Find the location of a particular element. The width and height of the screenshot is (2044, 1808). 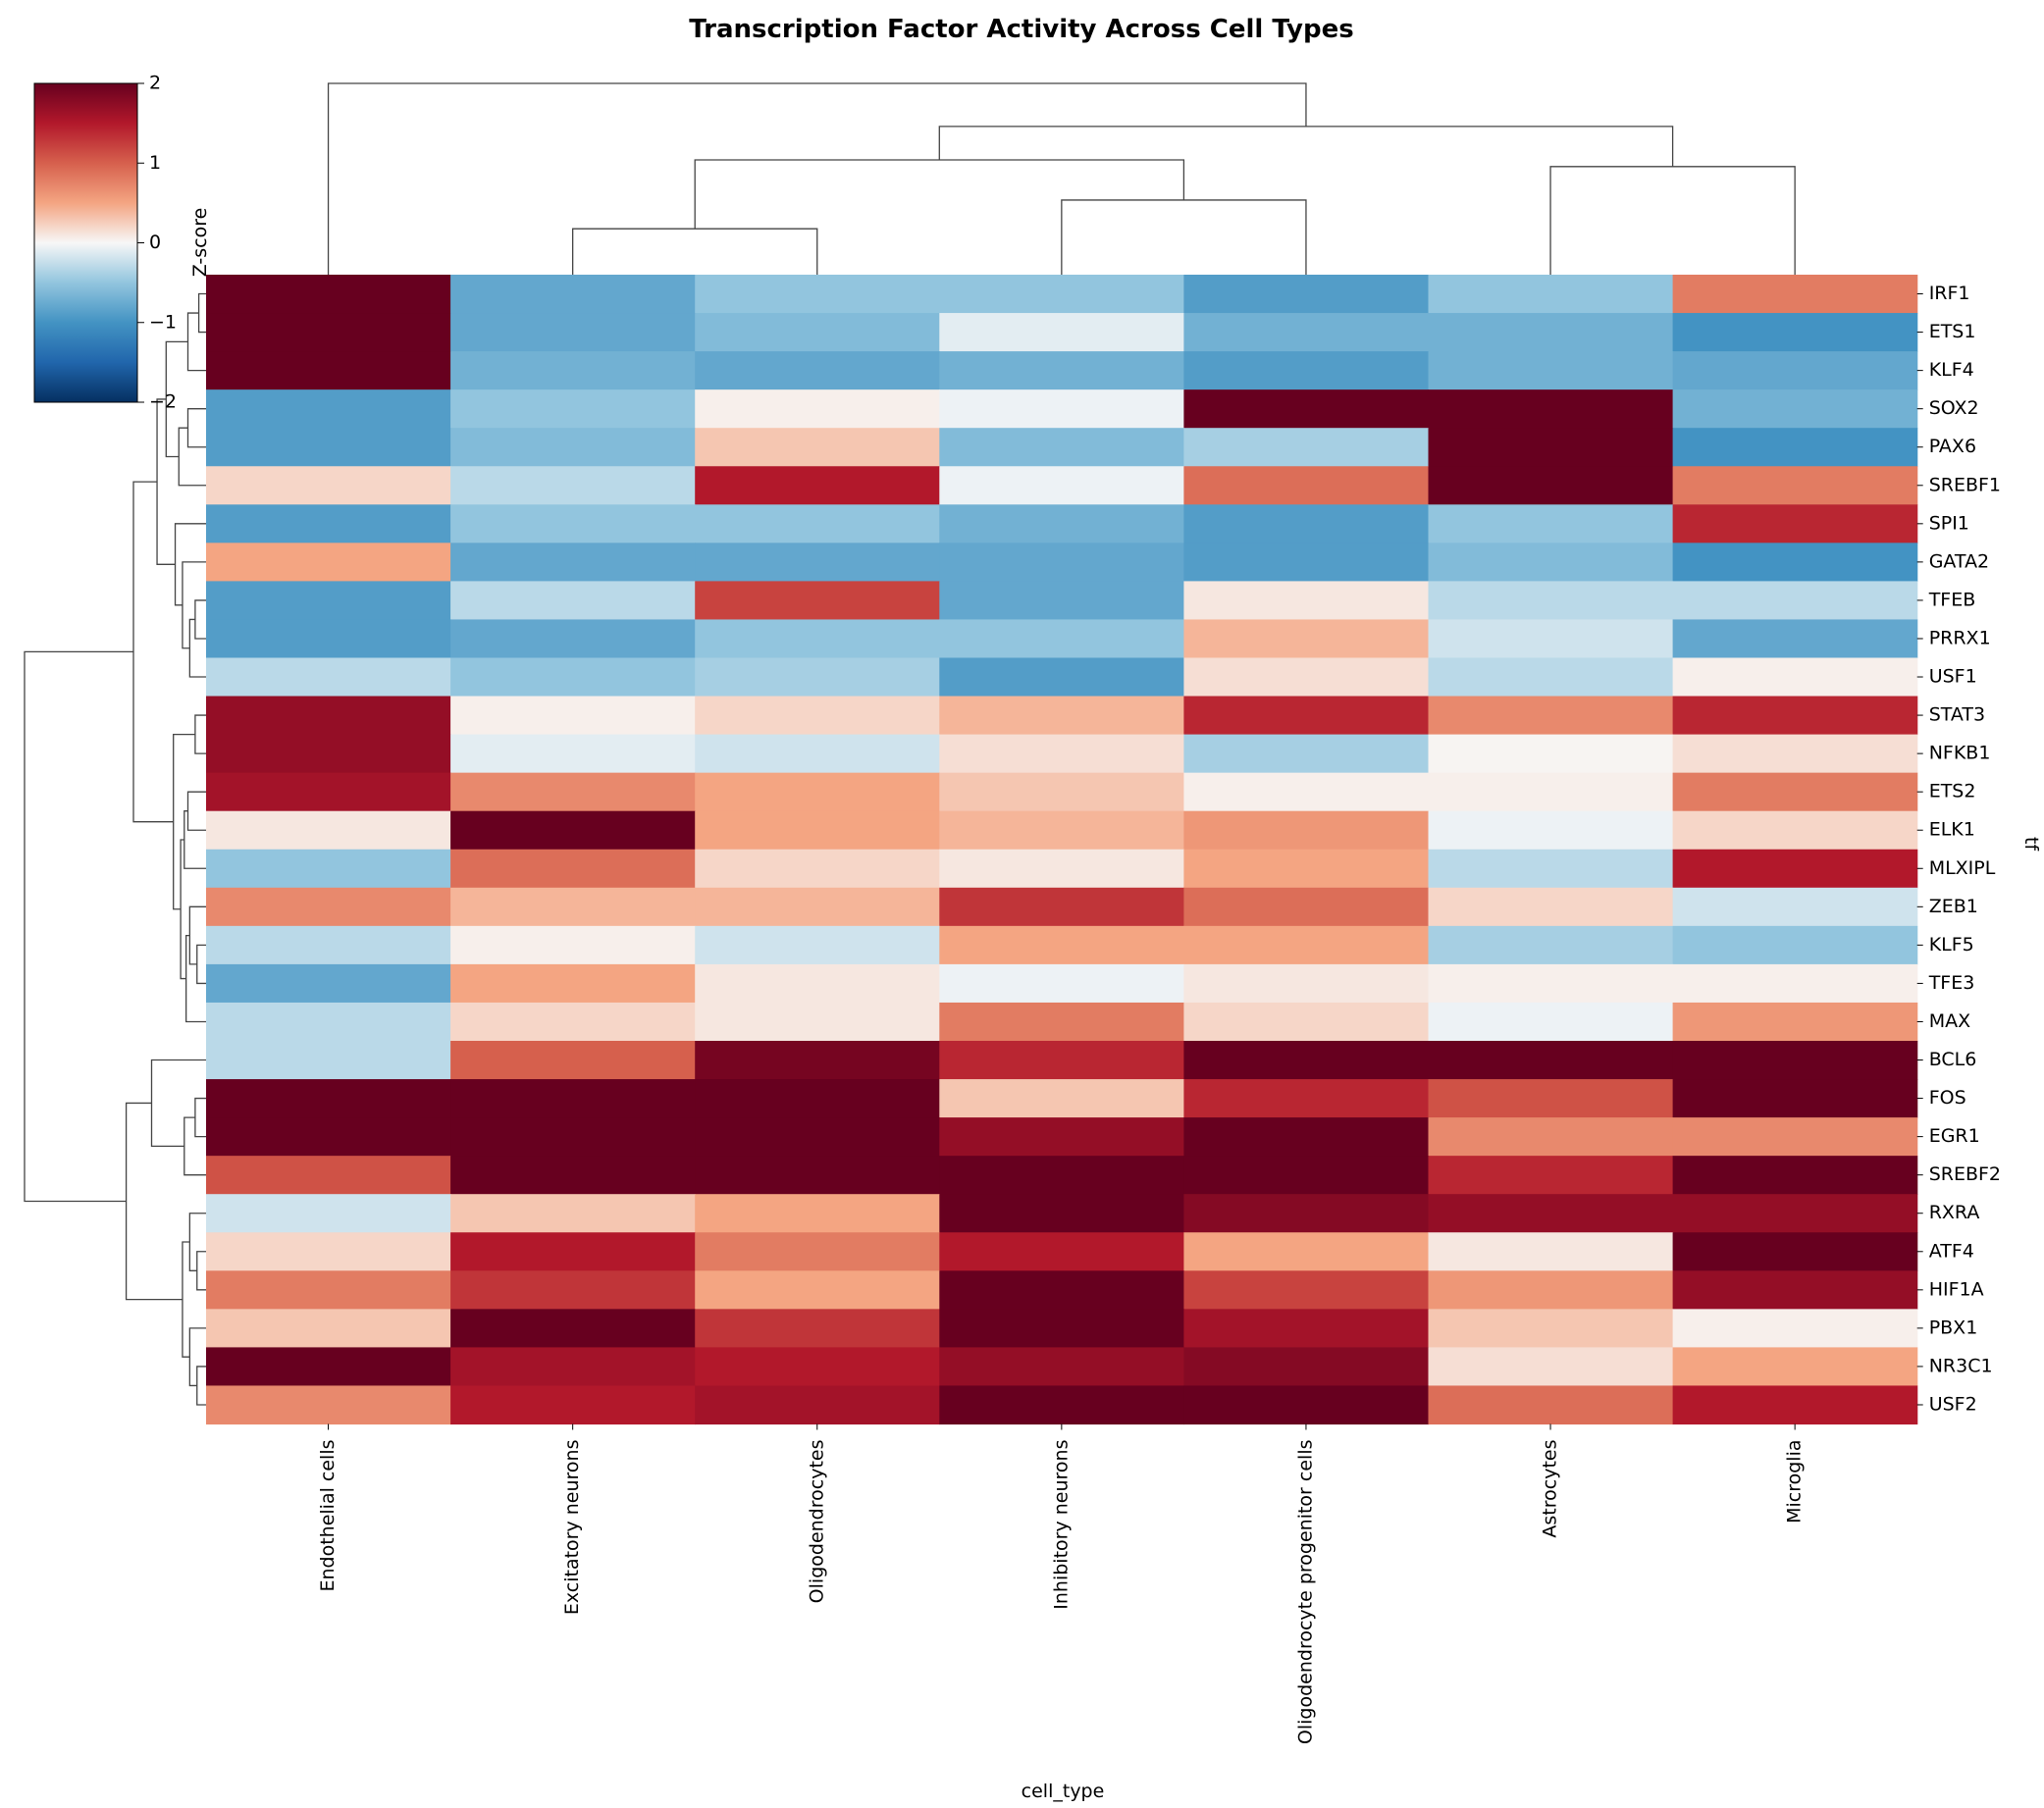

row-label: PRRX1 is located at coordinates (1960, 637).